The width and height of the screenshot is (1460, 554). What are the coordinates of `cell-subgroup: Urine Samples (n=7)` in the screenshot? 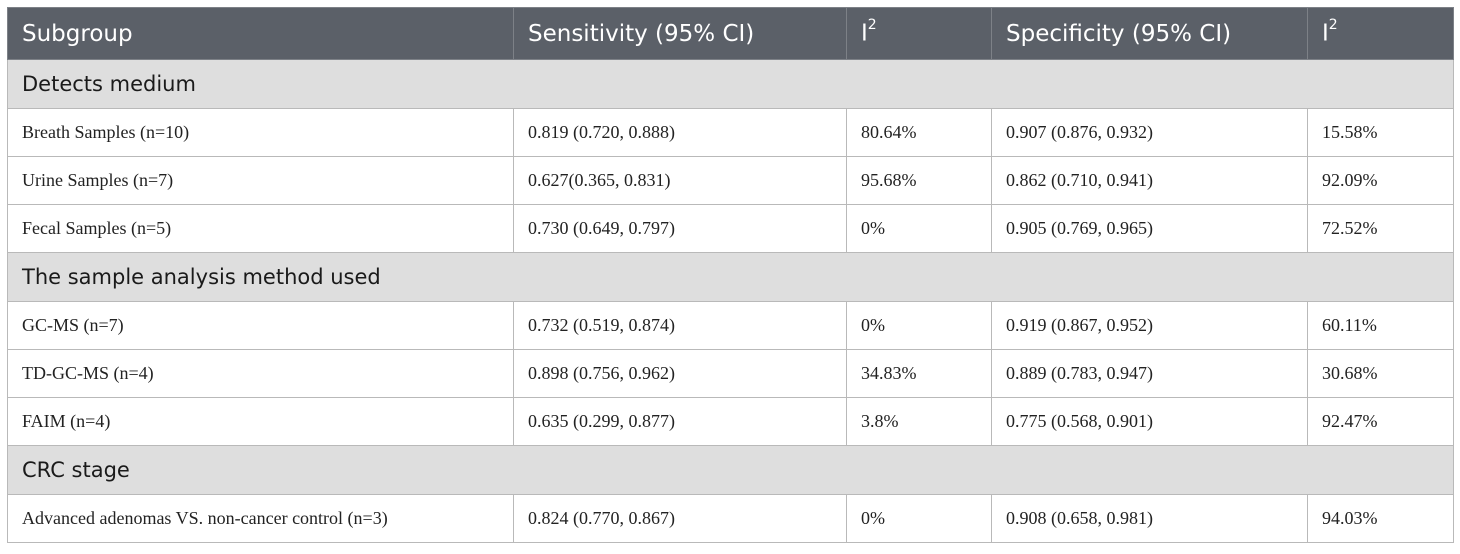 It's located at (260, 180).